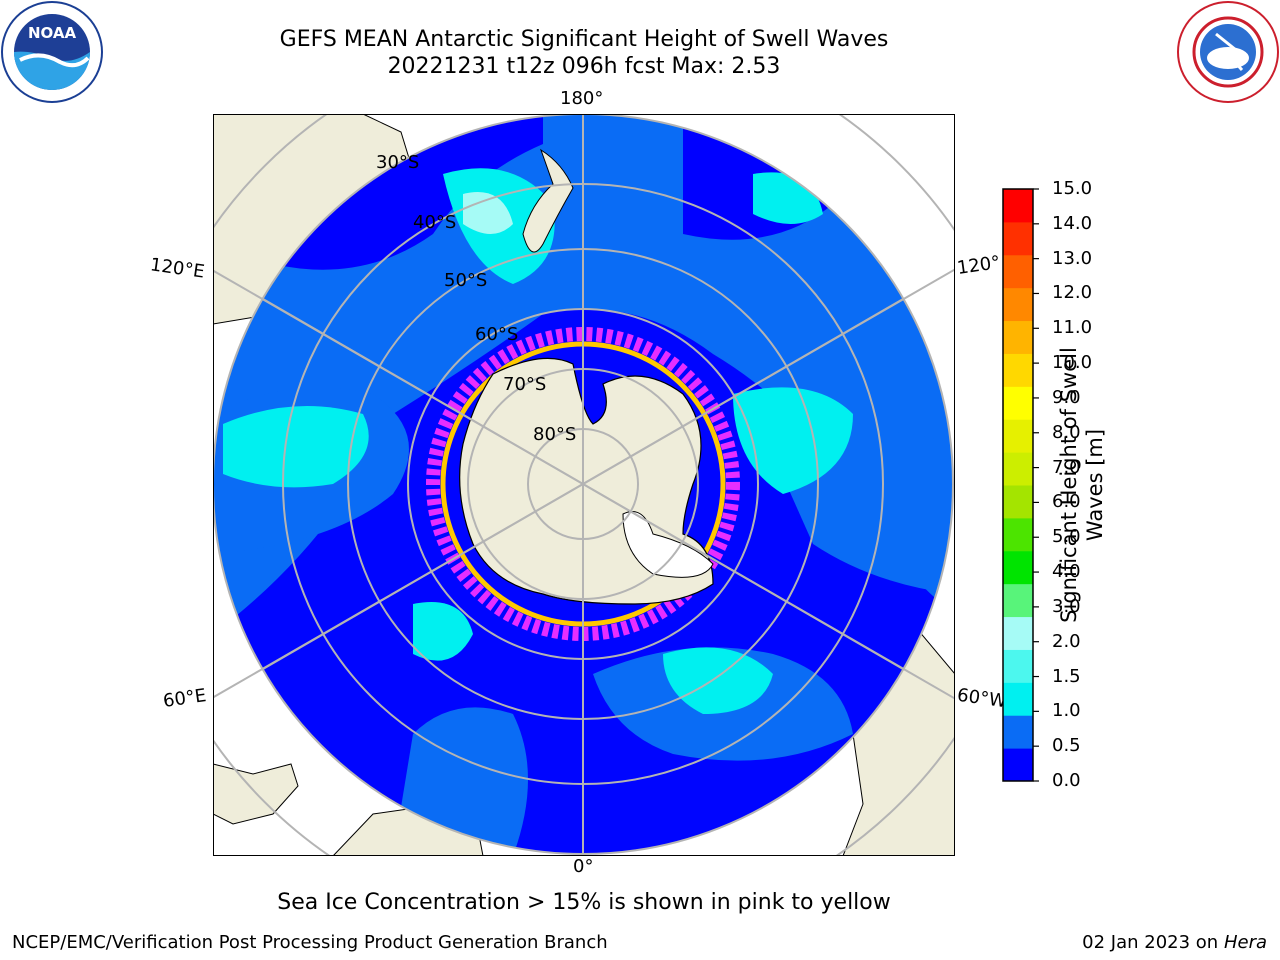 The width and height of the screenshot is (1280, 960). What do you see at coordinates (1066, 397) in the screenshot?
I see `colorbar-tick-label: 9.0` at bounding box center [1066, 397].